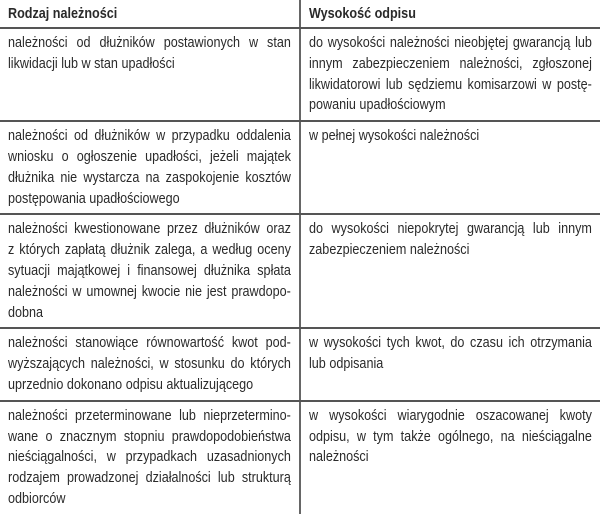 The width and height of the screenshot is (600, 514). I want to click on text-line: dobna, so click(26, 312).